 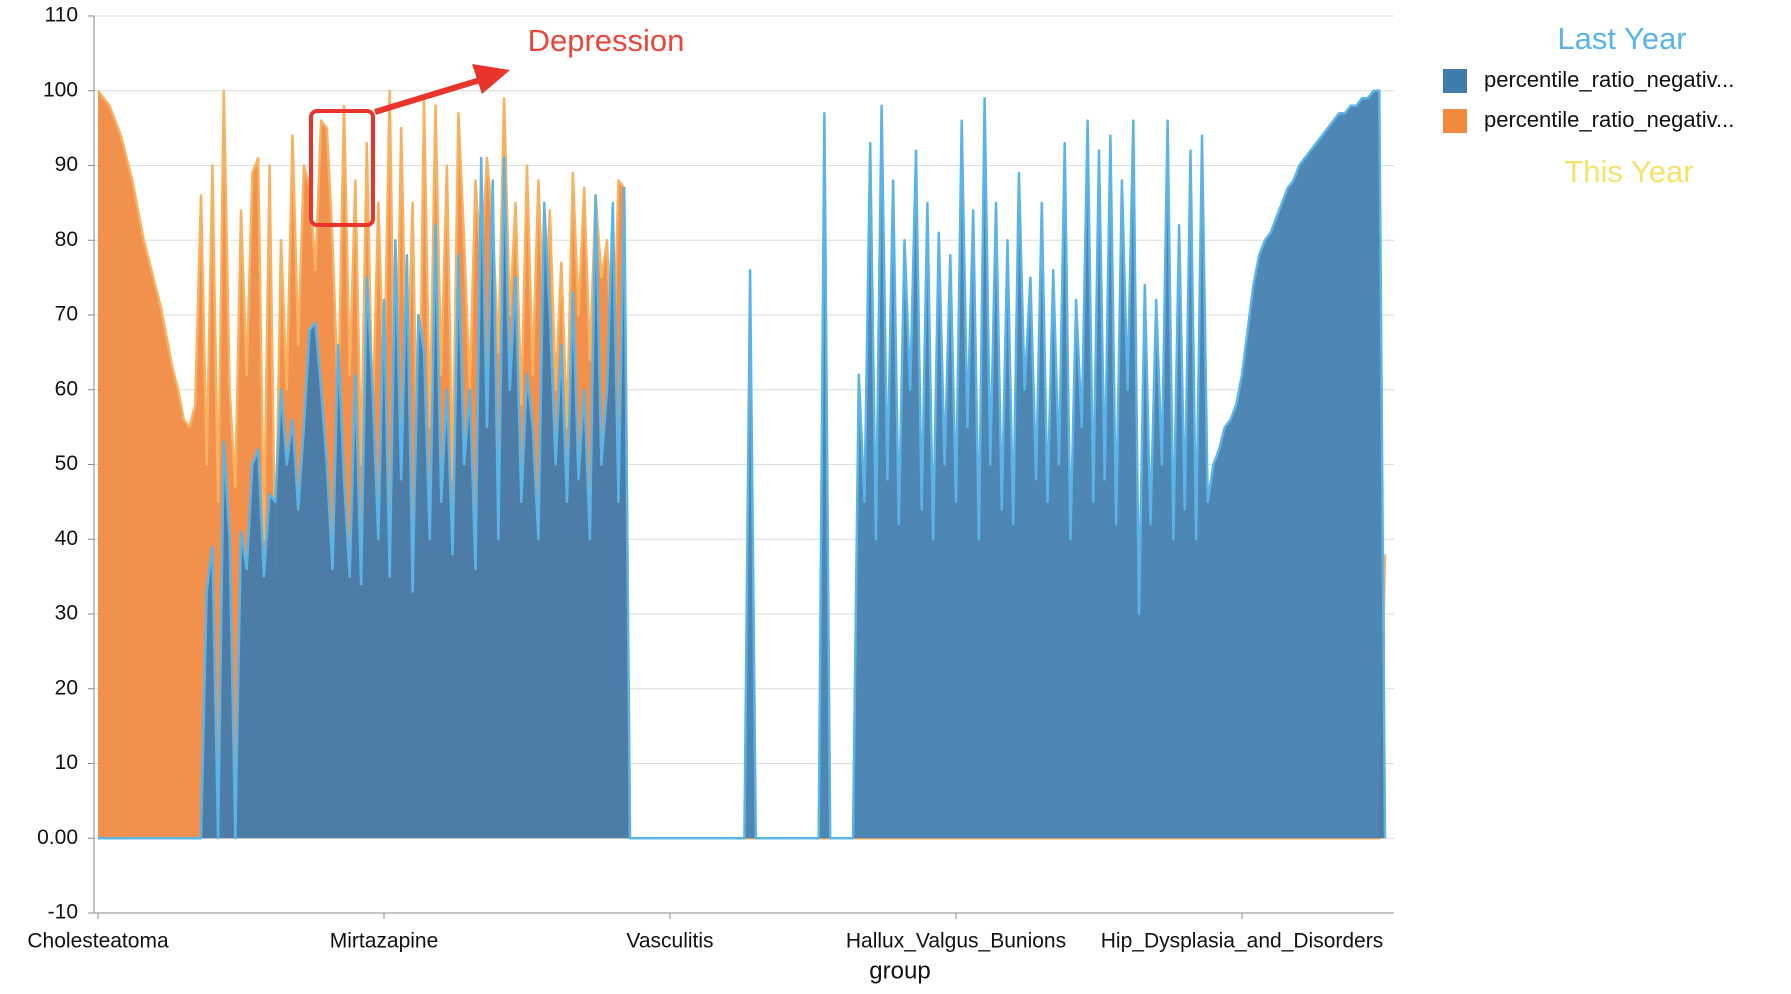 I want to click on annotation: Depression, so click(x=606, y=40).